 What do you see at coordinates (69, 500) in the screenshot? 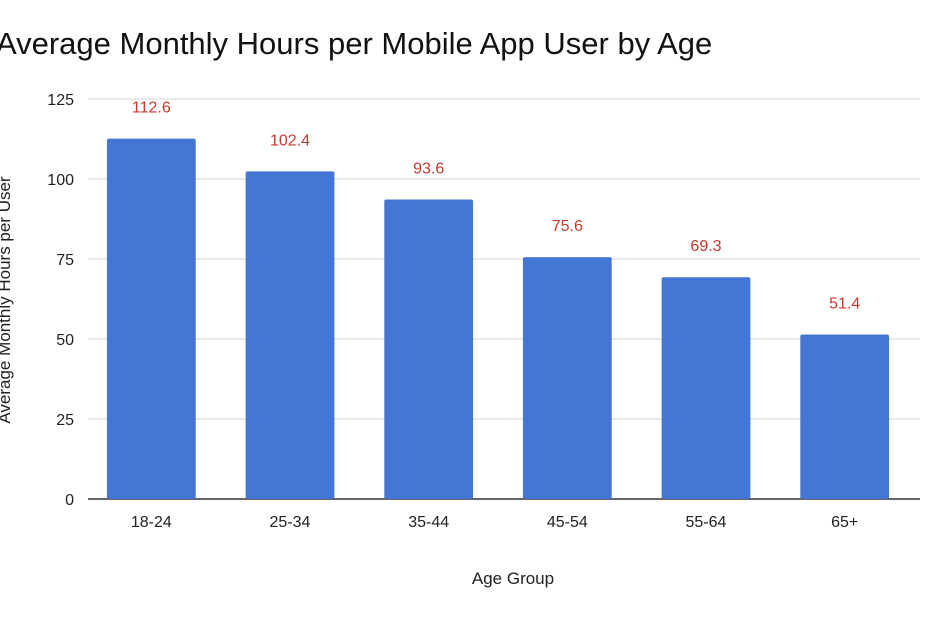
I see `y-tick-label: 0` at bounding box center [69, 500].